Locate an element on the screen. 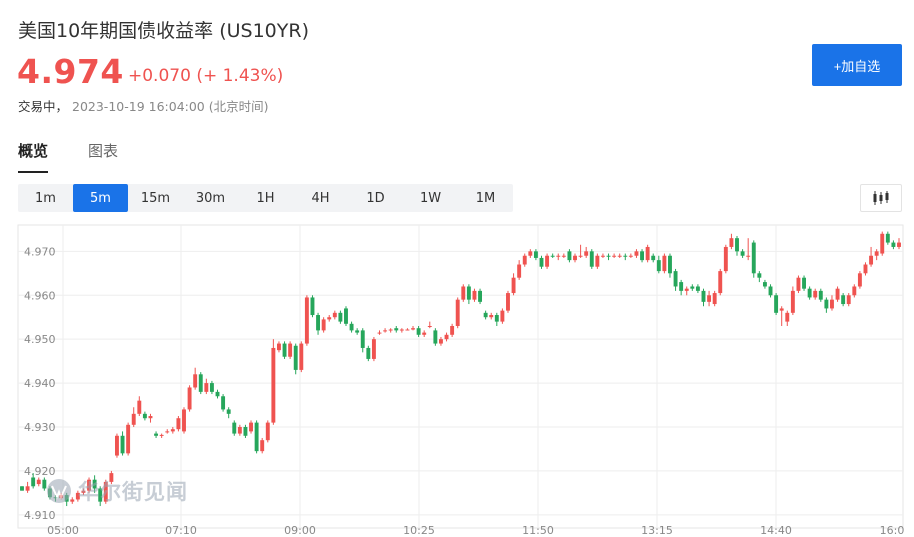  range-30m-button: 30m is located at coordinates (210, 198).